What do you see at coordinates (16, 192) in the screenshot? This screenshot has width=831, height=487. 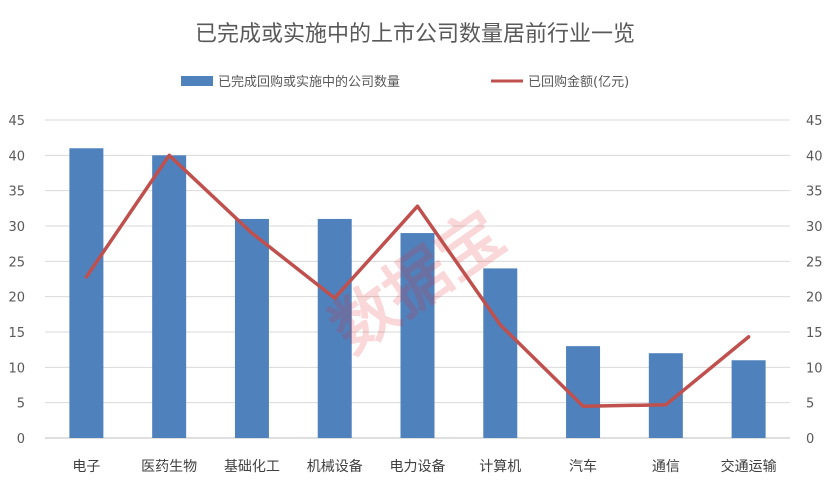 I see `left-tick-label: 35` at bounding box center [16, 192].